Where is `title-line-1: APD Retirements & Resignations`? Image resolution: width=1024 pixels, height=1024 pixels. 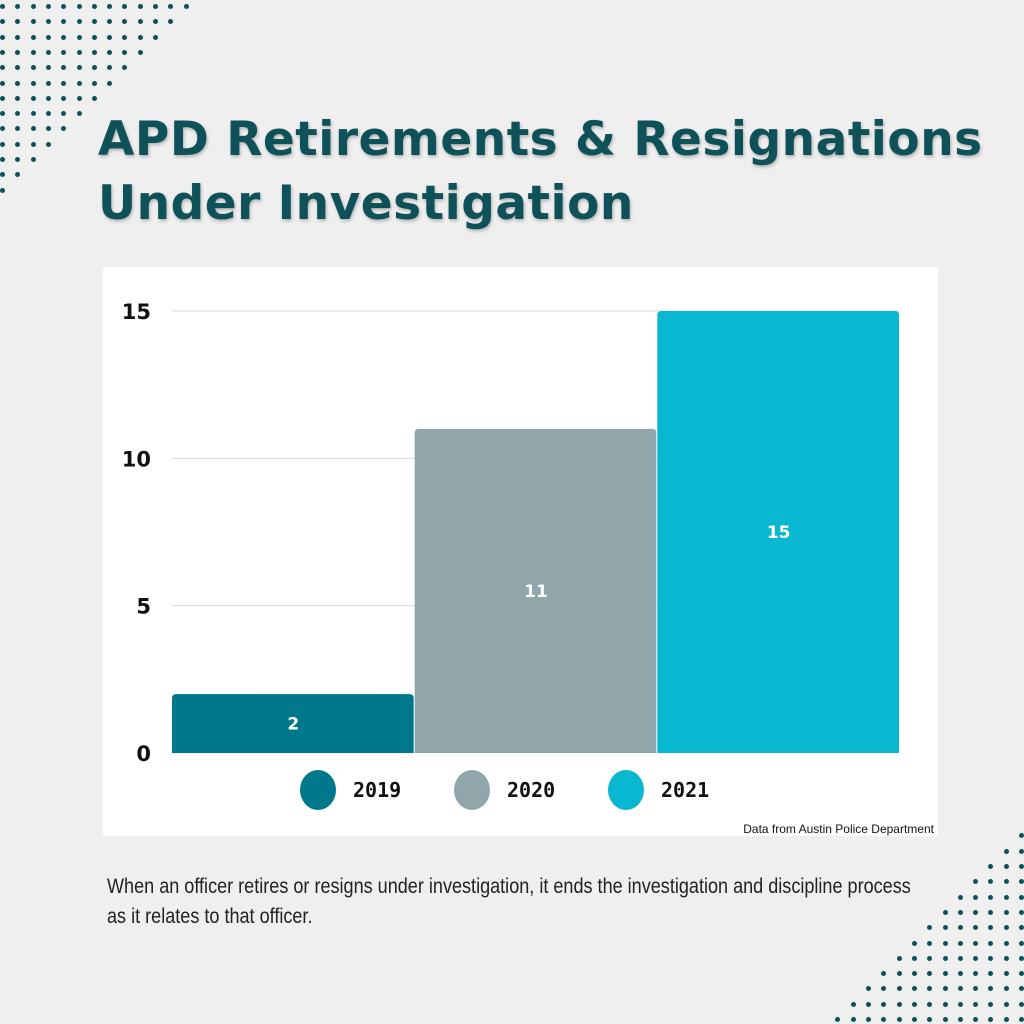 title-line-1: APD Retirements & Resignations is located at coordinates (540, 139).